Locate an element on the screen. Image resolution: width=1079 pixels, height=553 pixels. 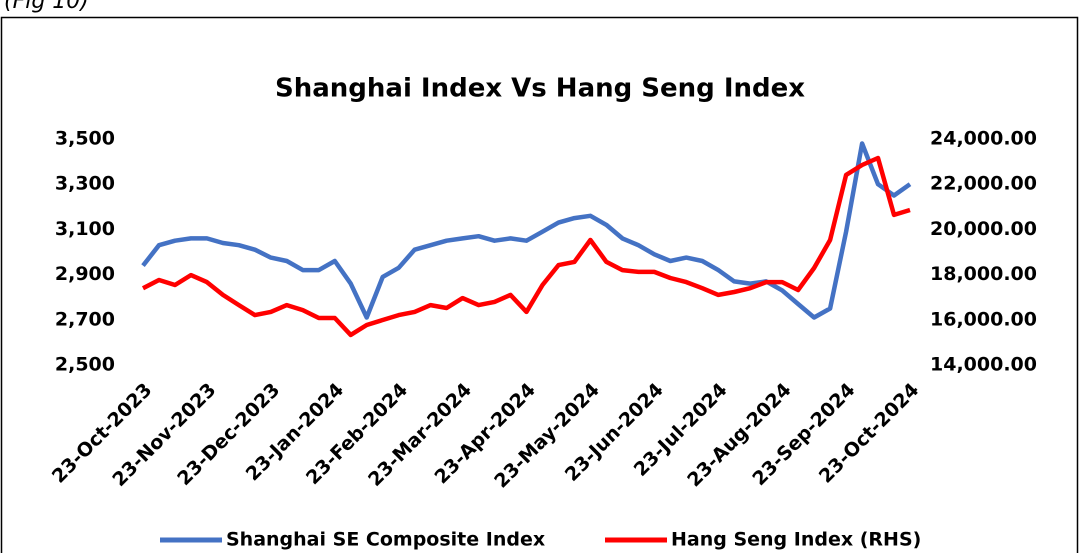
y2-tick-label: 22,000.00 is located at coordinates (983, 184).